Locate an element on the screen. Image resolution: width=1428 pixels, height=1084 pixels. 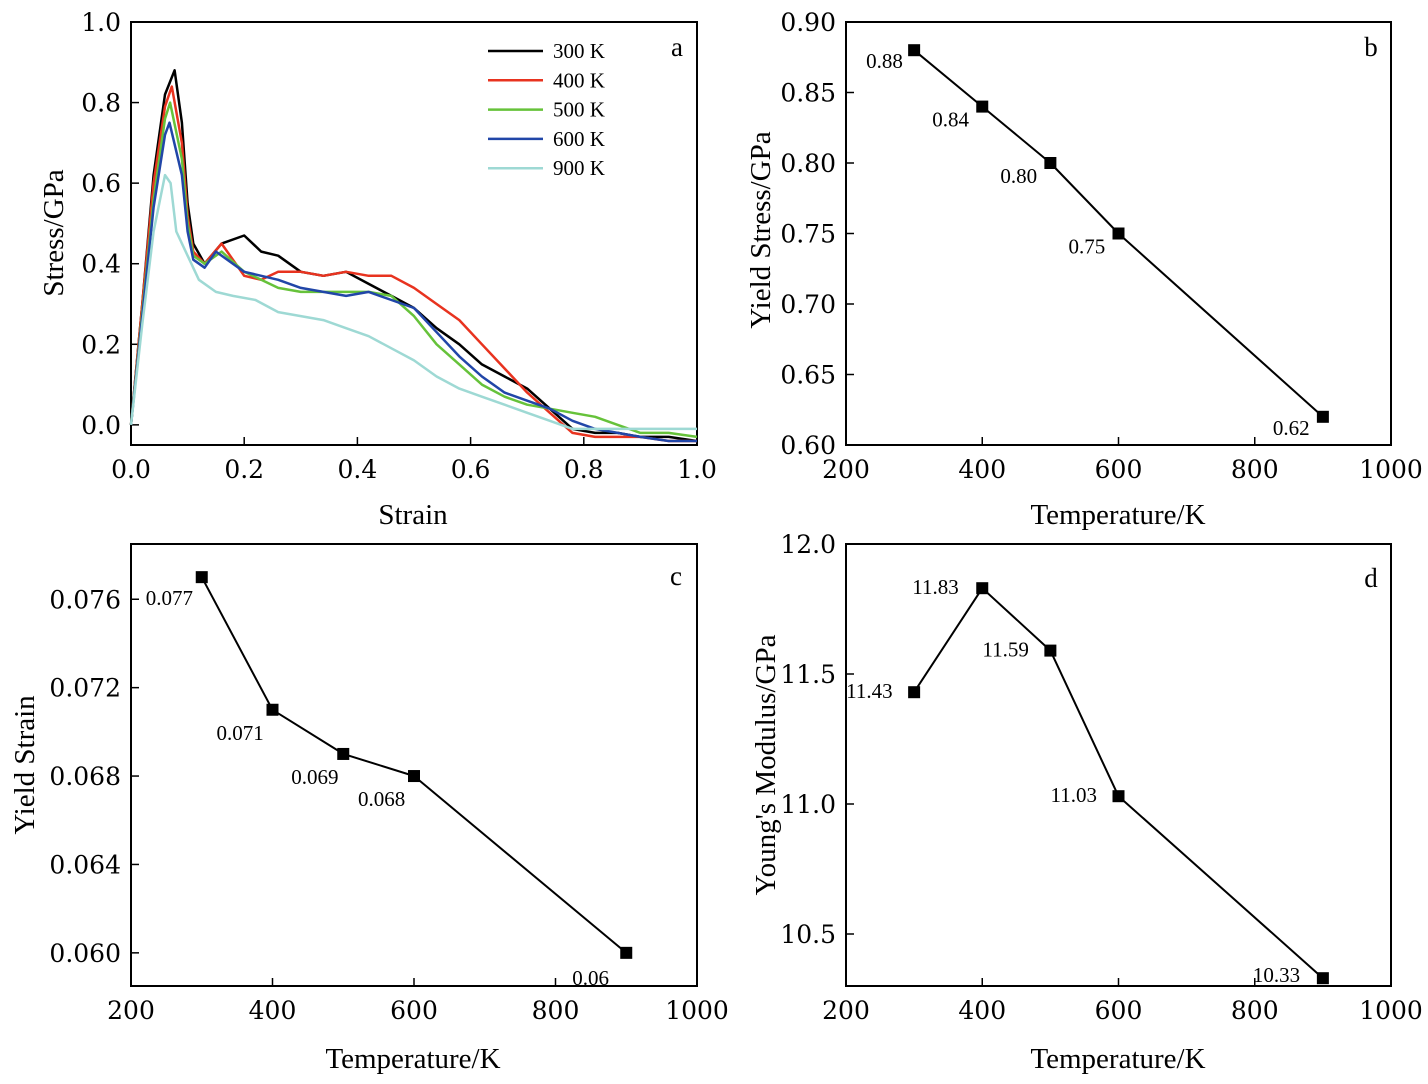
y-tick-label: 11.0 is located at coordinates (808, 804).